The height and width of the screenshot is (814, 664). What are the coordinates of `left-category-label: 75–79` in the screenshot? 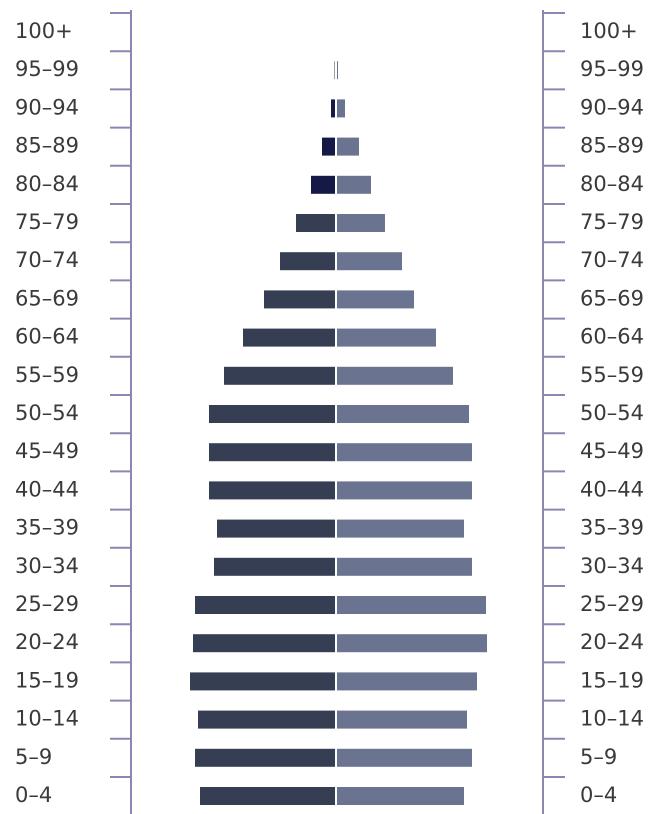 It's located at (47, 222).